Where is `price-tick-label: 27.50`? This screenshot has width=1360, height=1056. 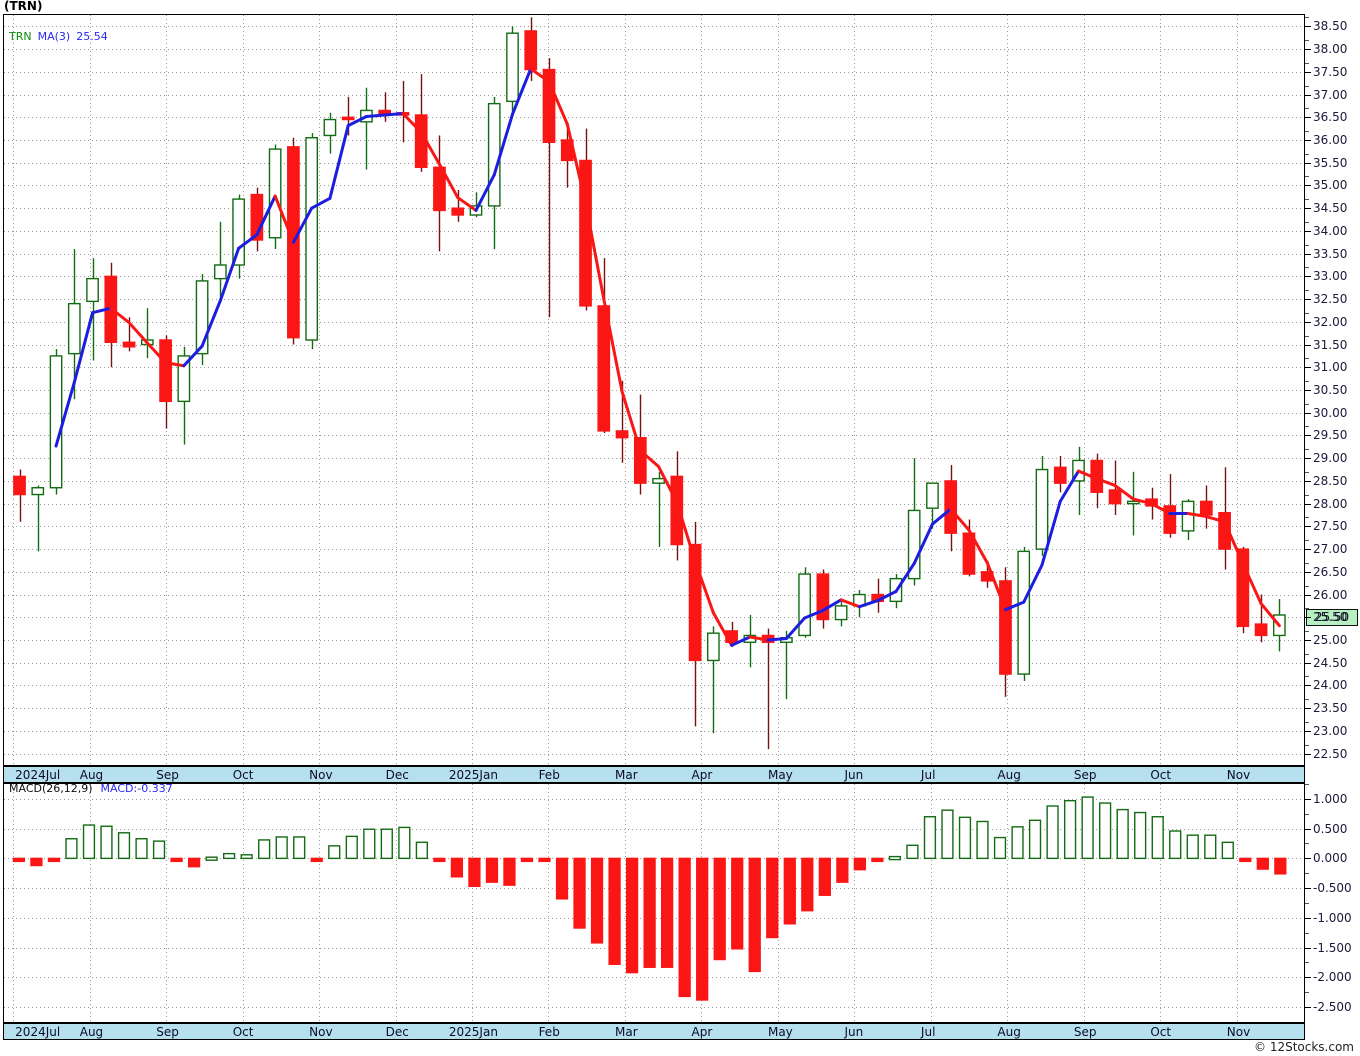 price-tick-label: 27.50 is located at coordinates (1330, 526).